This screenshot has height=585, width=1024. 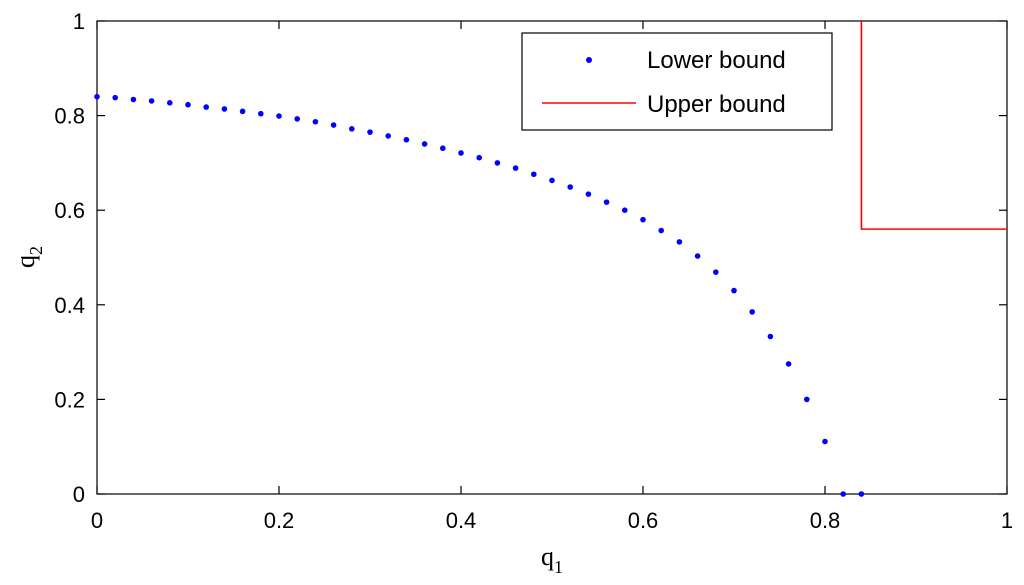 I want to click on x-tick-label: 0, so click(x=97, y=520).